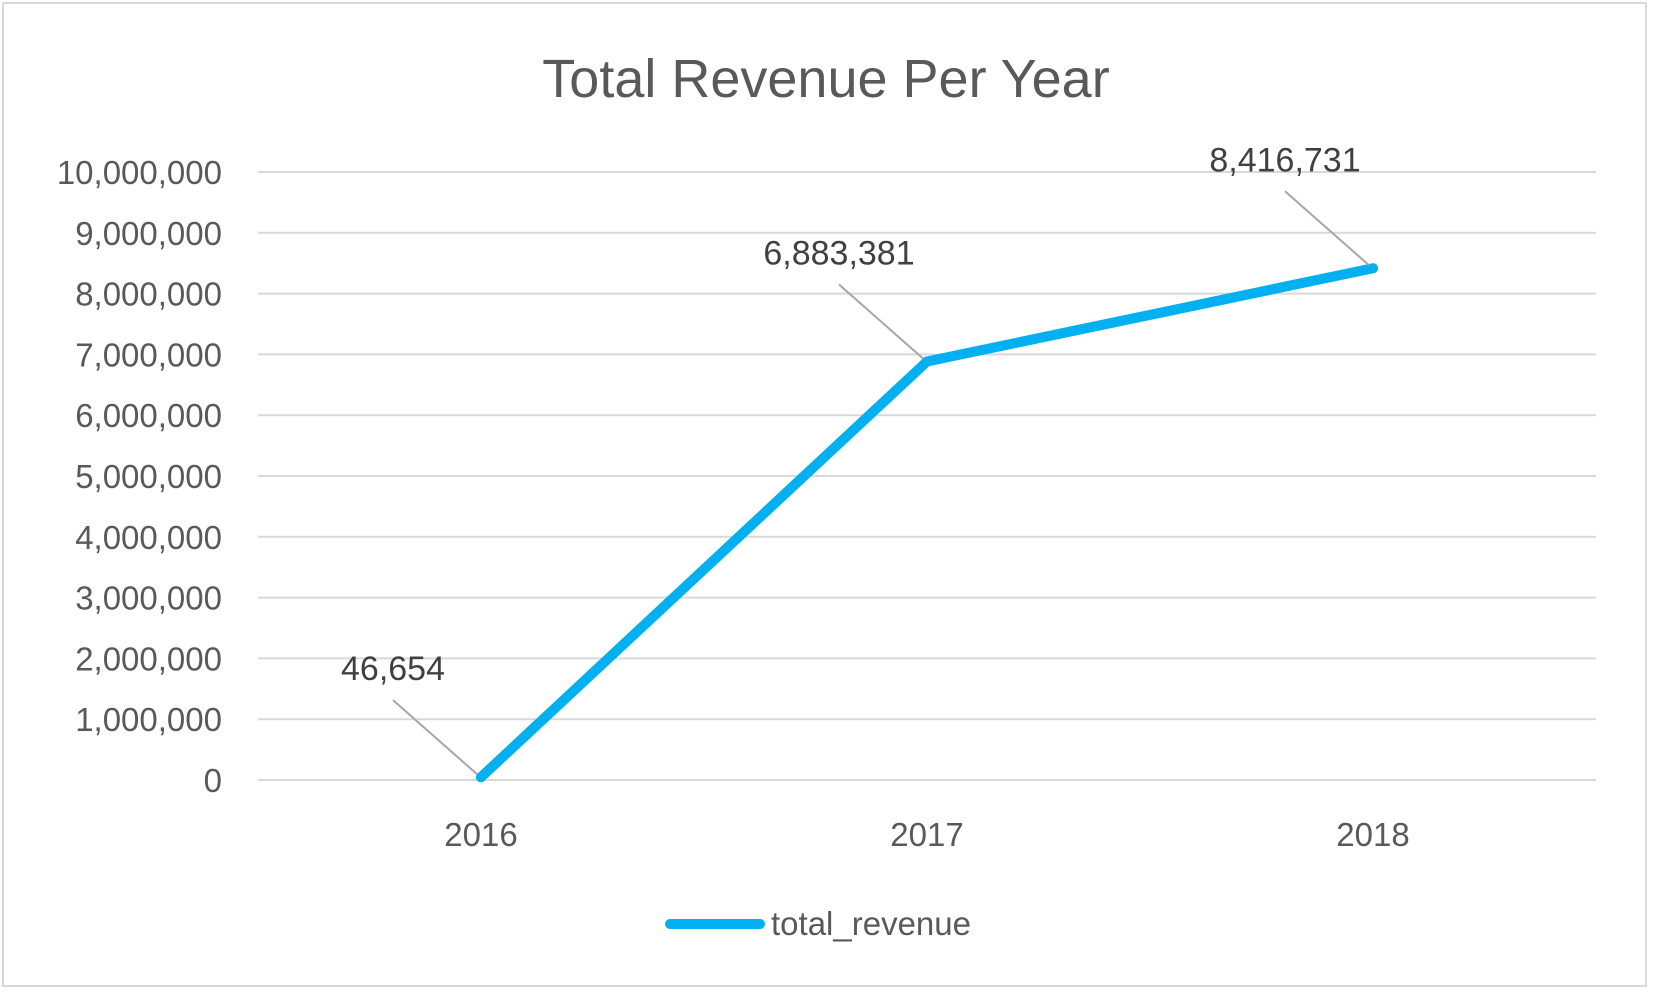 Image resolution: width=1653 pixels, height=993 pixels. Describe the element at coordinates (148, 294) in the screenshot. I see `y-tick-label: 8,000,000` at that location.